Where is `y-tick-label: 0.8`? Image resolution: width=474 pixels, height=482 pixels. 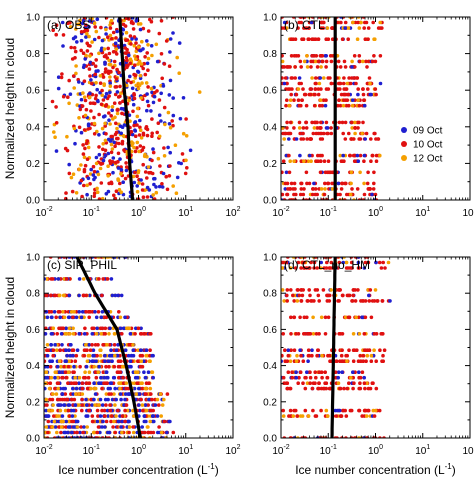
y-tick-label: 0.8 is located at coordinates (33, 54).